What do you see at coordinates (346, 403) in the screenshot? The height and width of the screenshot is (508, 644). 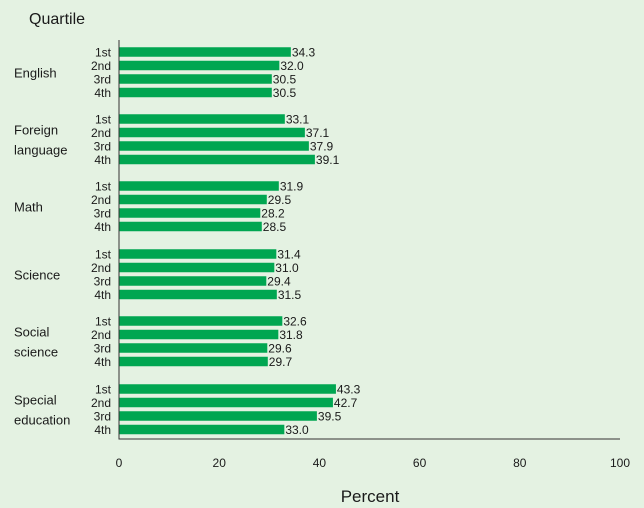 I see `data-label: 42.7` at bounding box center [346, 403].